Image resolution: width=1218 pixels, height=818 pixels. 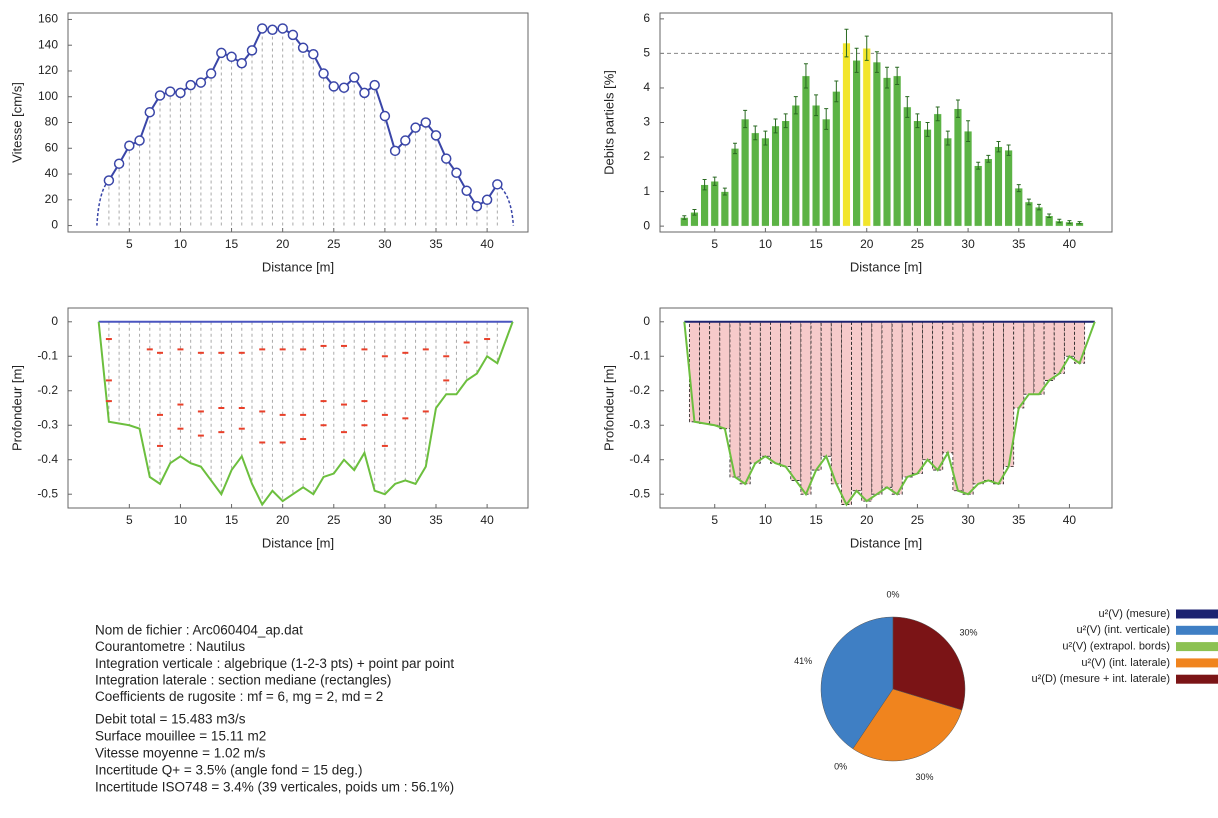 What do you see at coordinates (129, 244) in the screenshot?
I see `x-tick-label: 5` at bounding box center [129, 244].